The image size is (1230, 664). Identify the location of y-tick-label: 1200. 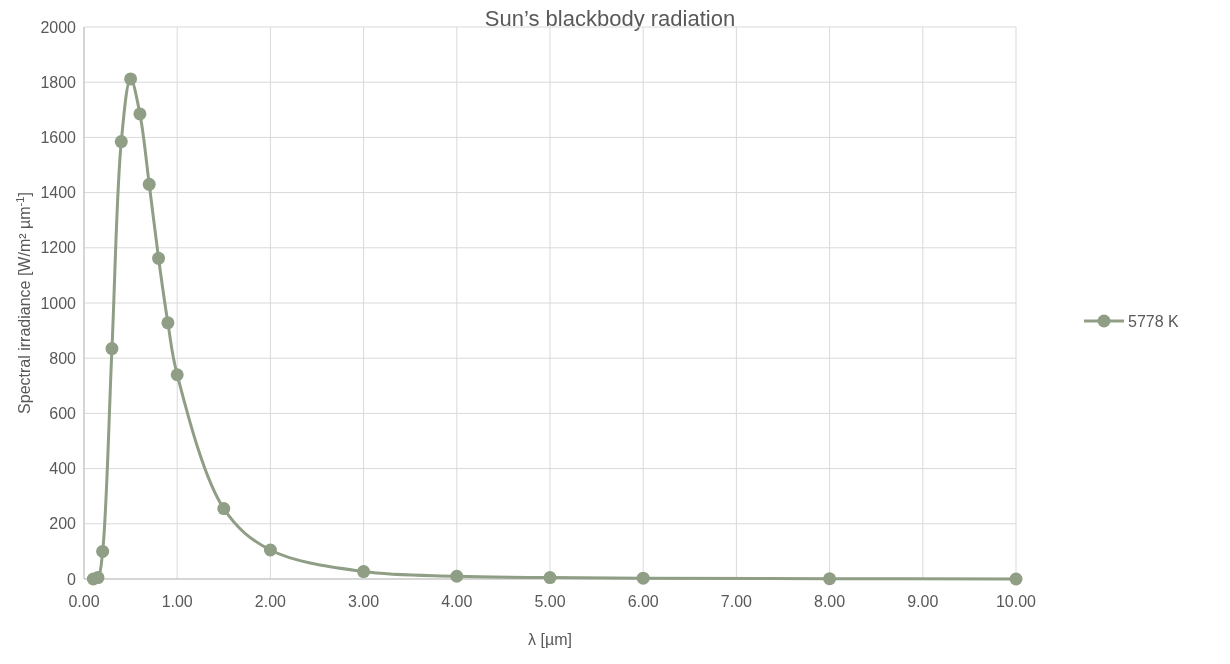
(58, 248).